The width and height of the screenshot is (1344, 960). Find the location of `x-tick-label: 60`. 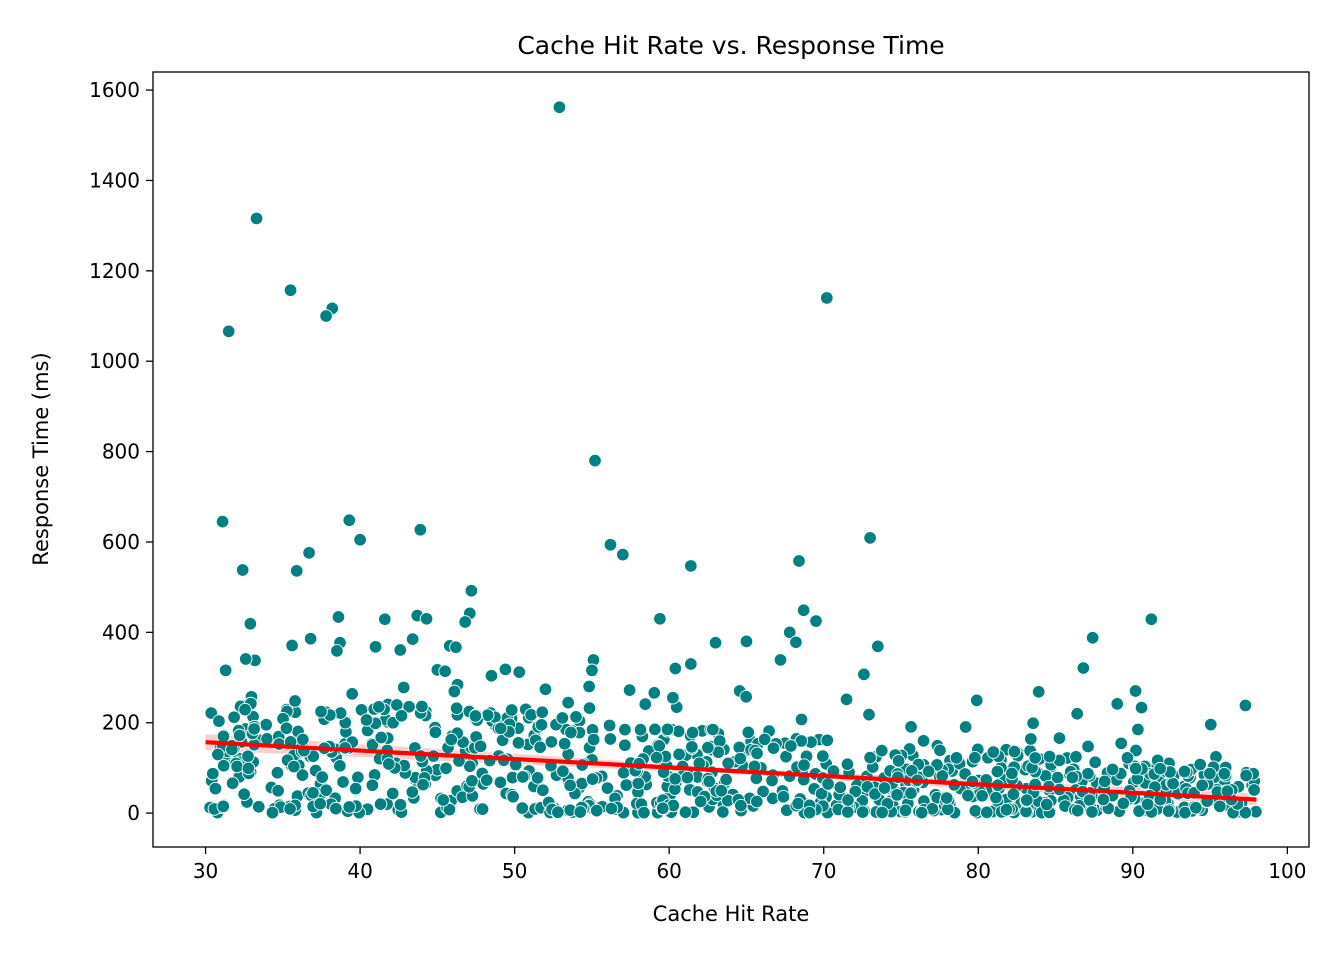

x-tick-label: 60 is located at coordinates (668, 871).